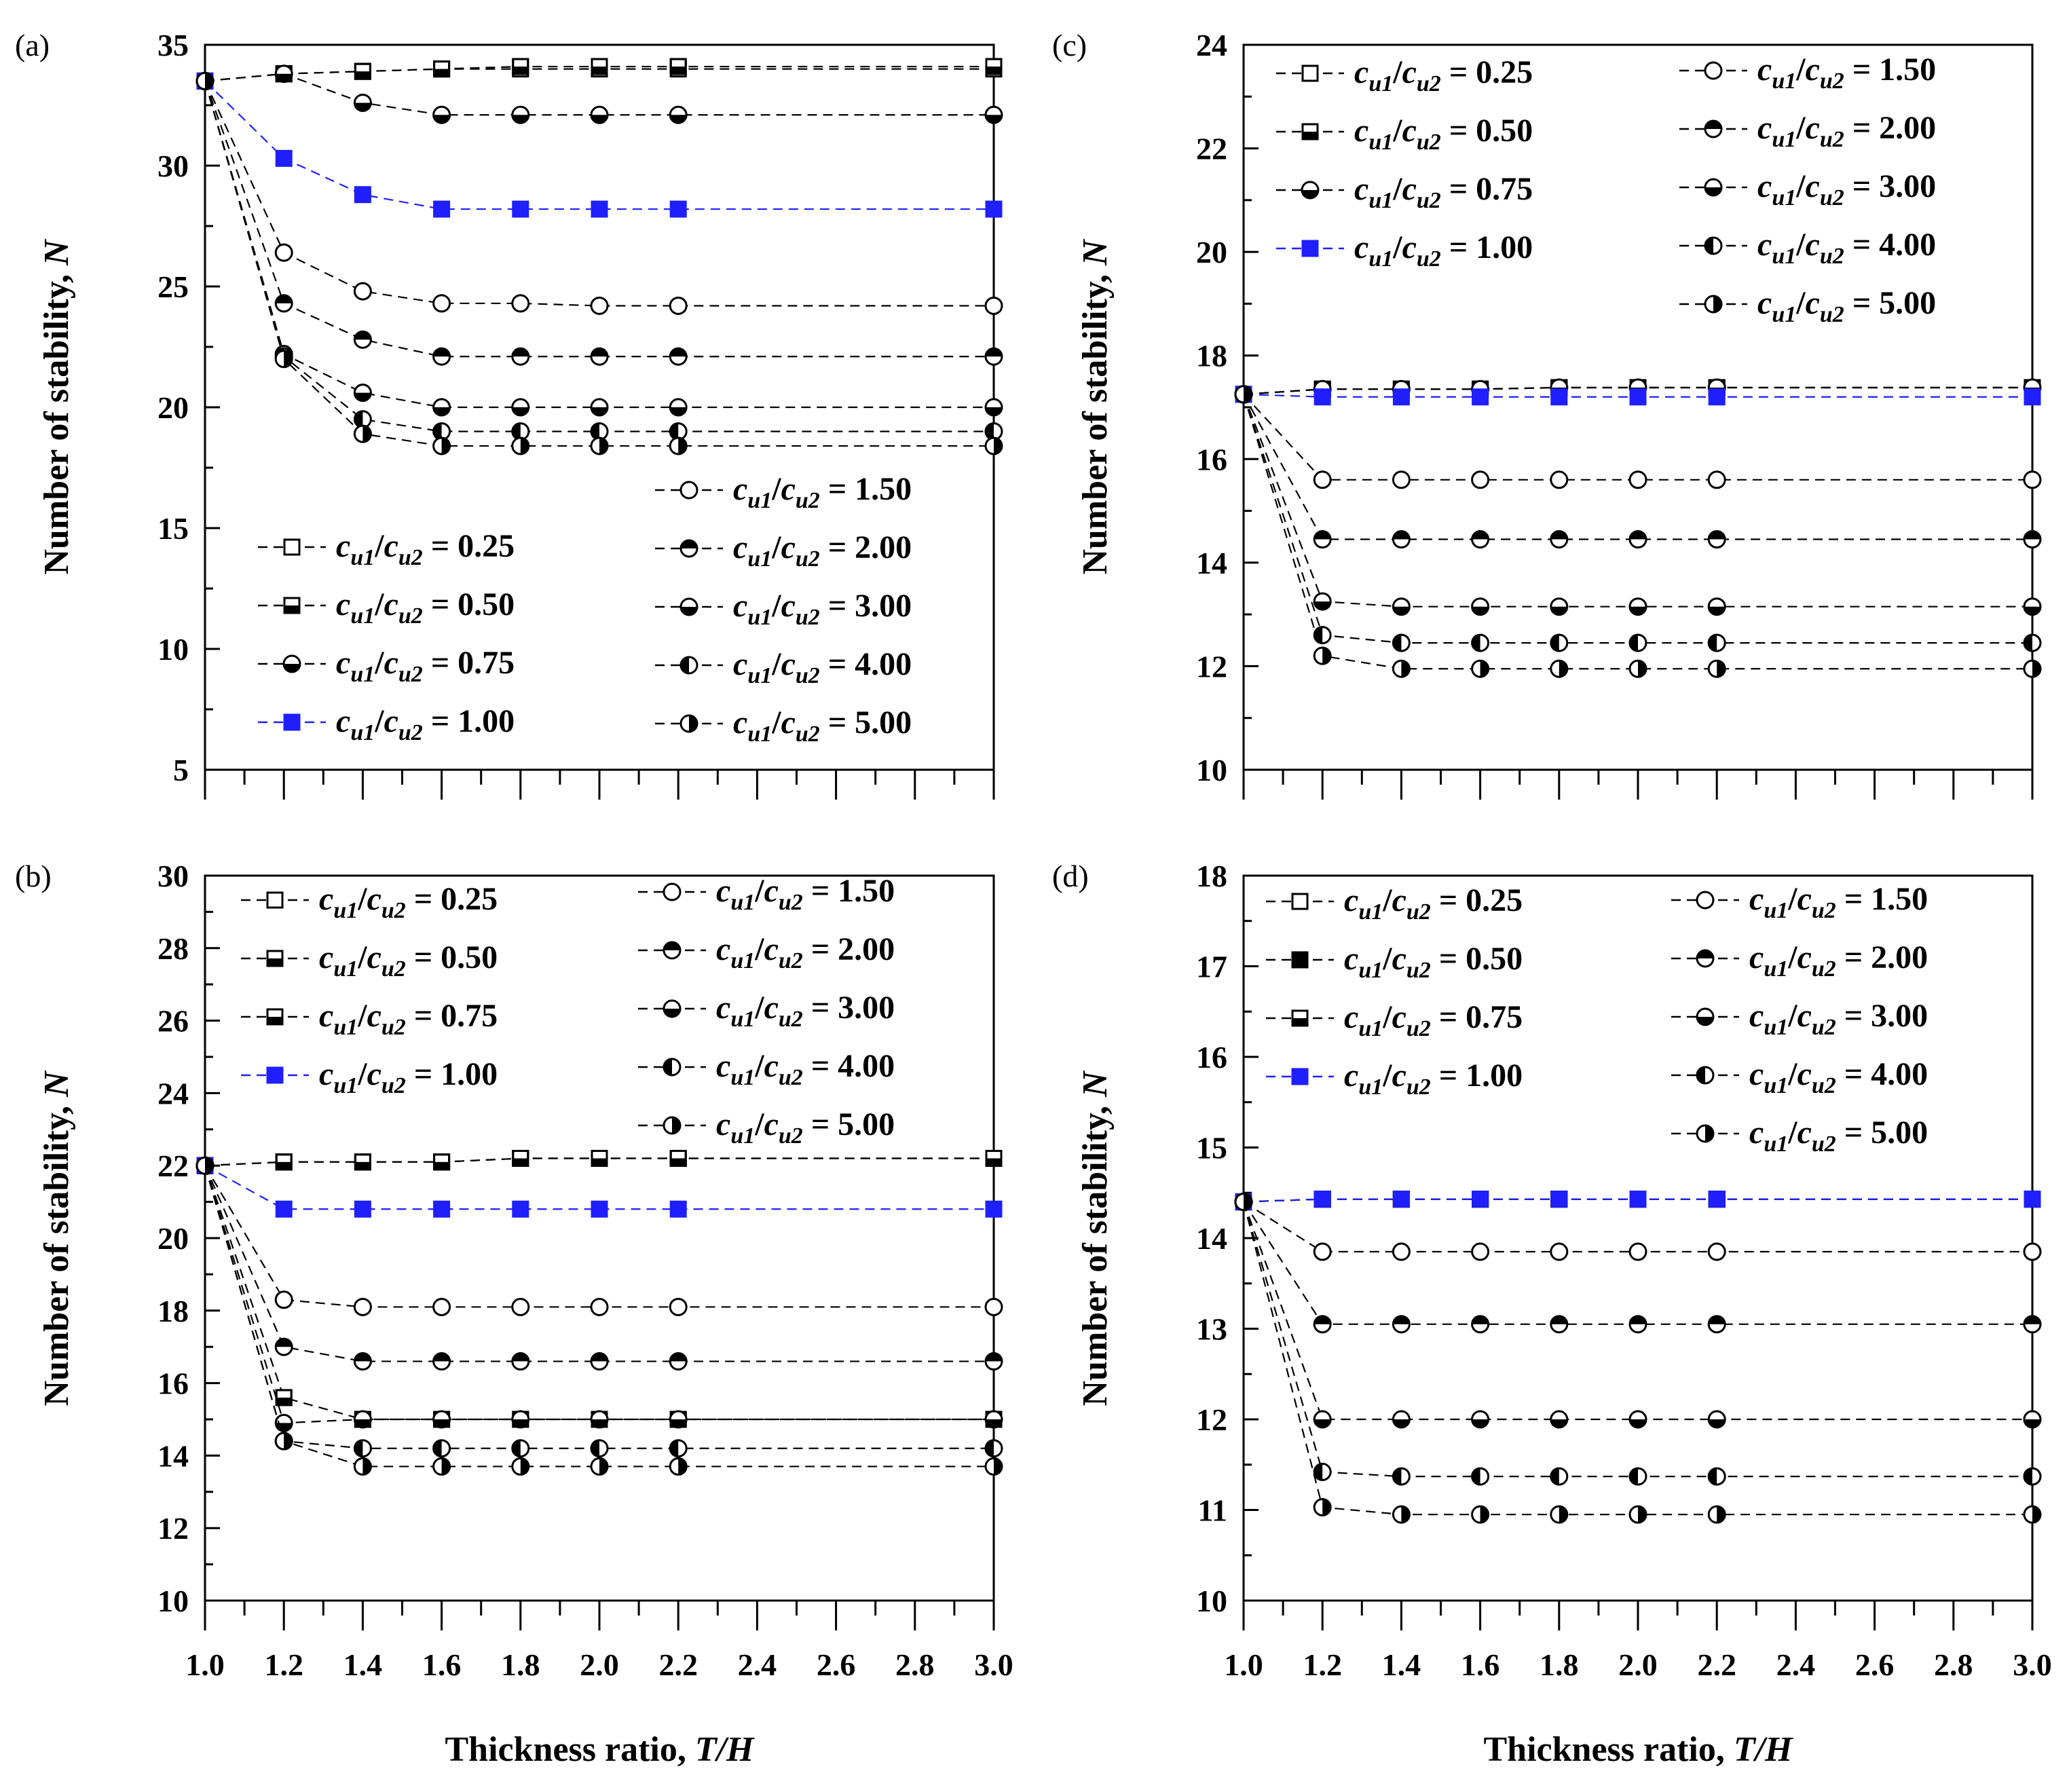 The image size is (2069, 1792). What do you see at coordinates (1404, 251) in the screenshot?
I see `legend-entry-1.00: cu1/cu2 = 1.00` at bounding box center [1404, 251].